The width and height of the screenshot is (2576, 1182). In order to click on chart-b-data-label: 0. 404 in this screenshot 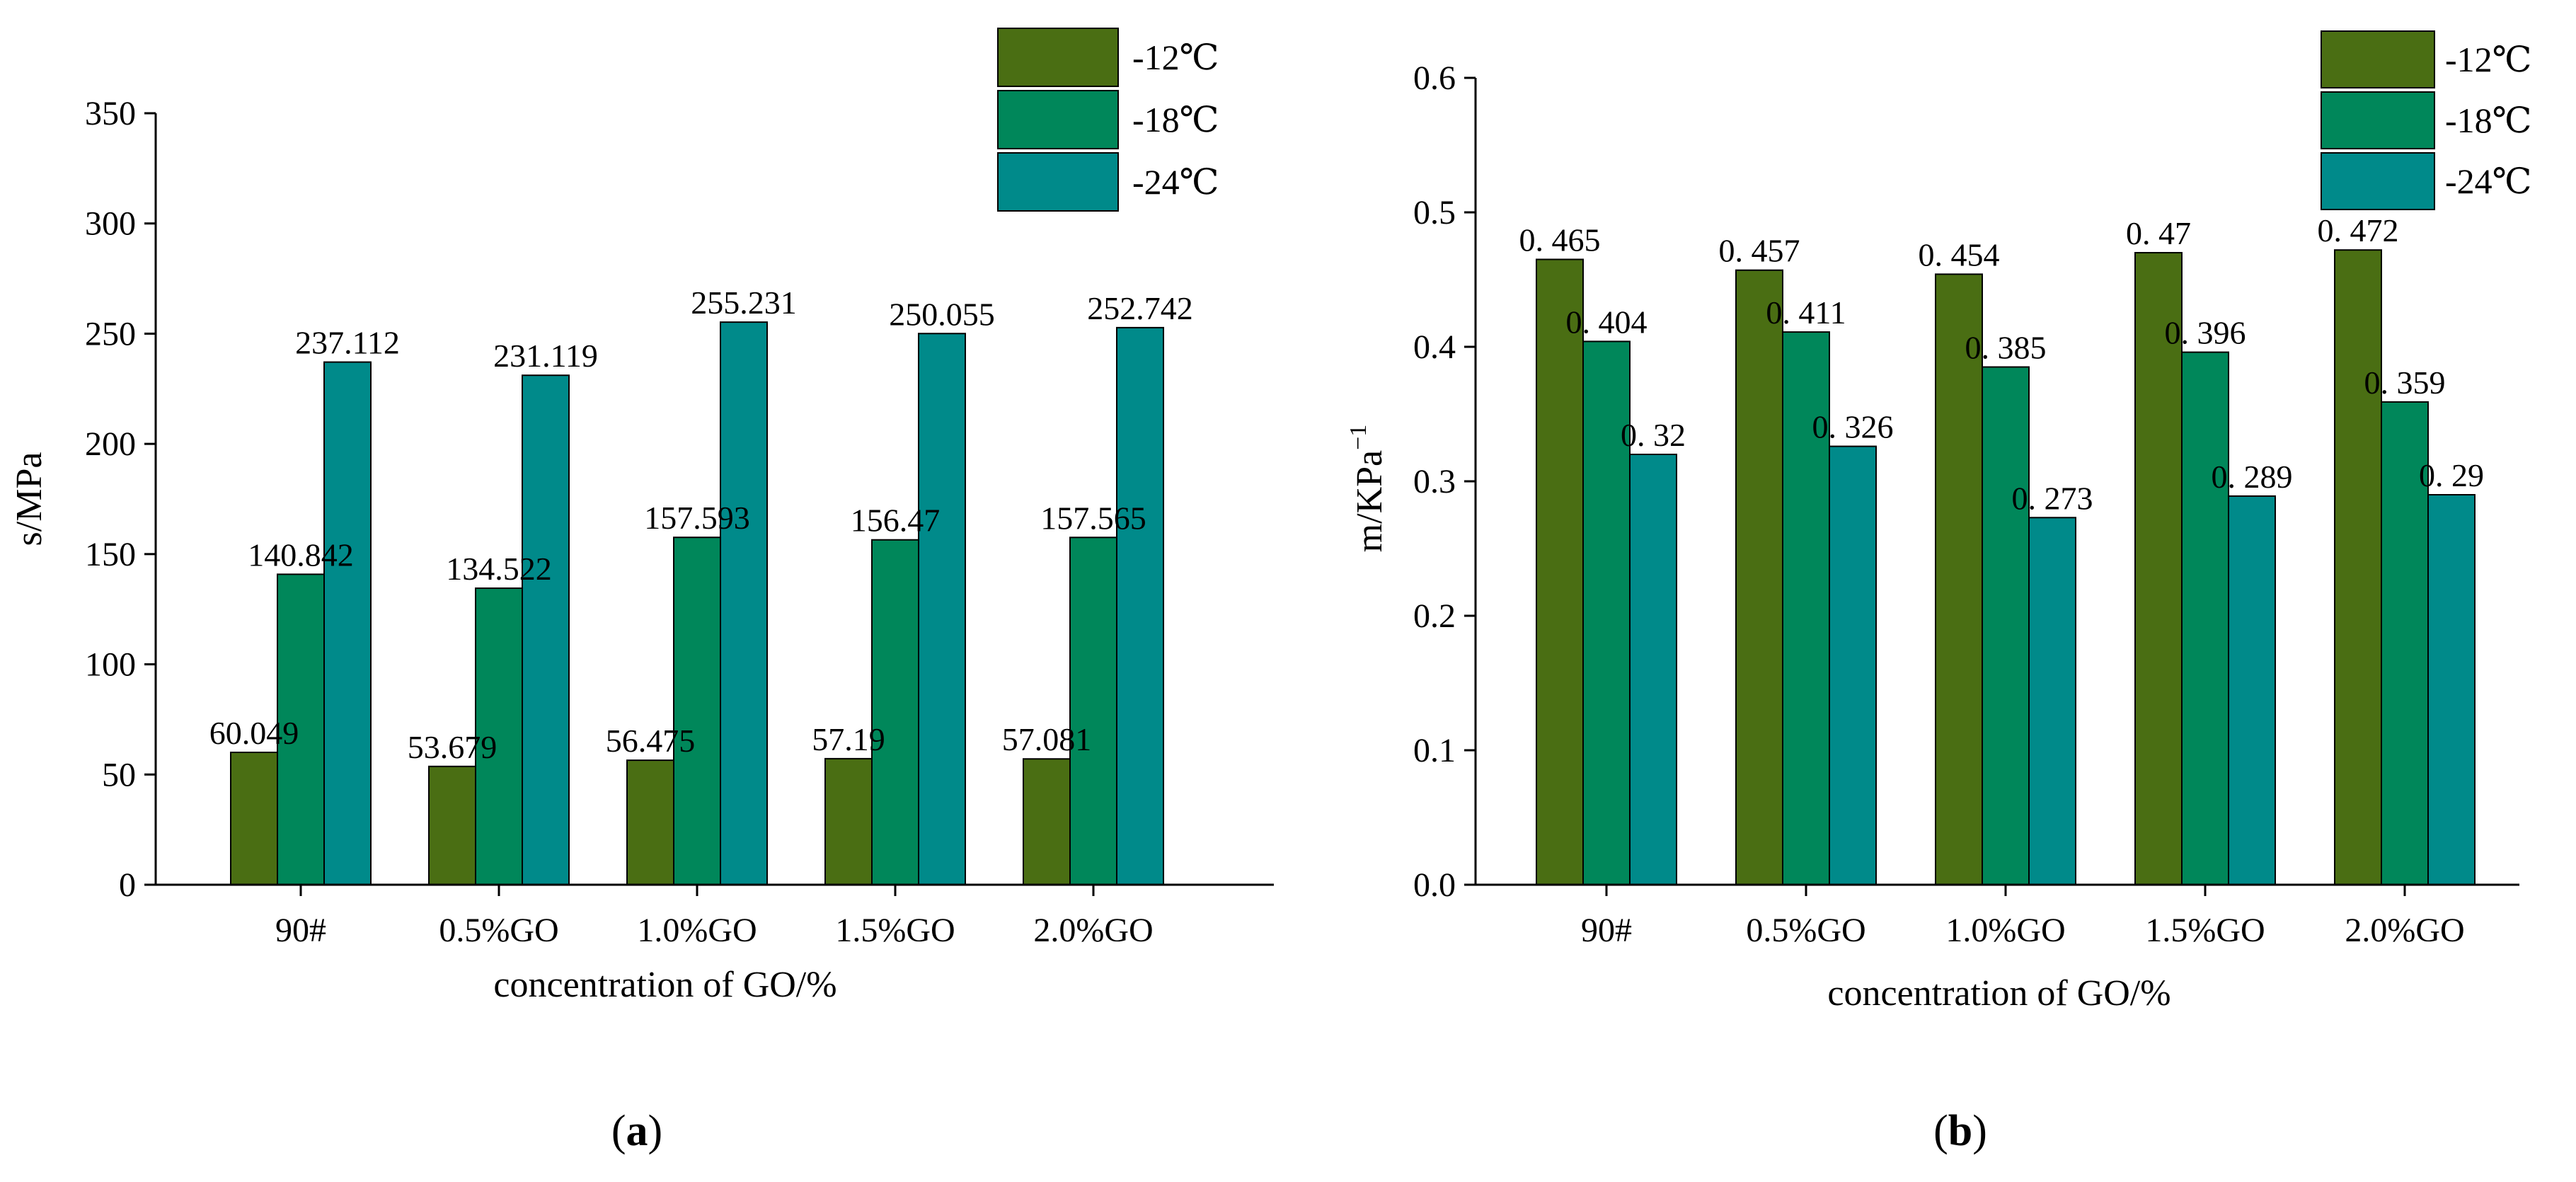, I will do `click(1607, 322)`.